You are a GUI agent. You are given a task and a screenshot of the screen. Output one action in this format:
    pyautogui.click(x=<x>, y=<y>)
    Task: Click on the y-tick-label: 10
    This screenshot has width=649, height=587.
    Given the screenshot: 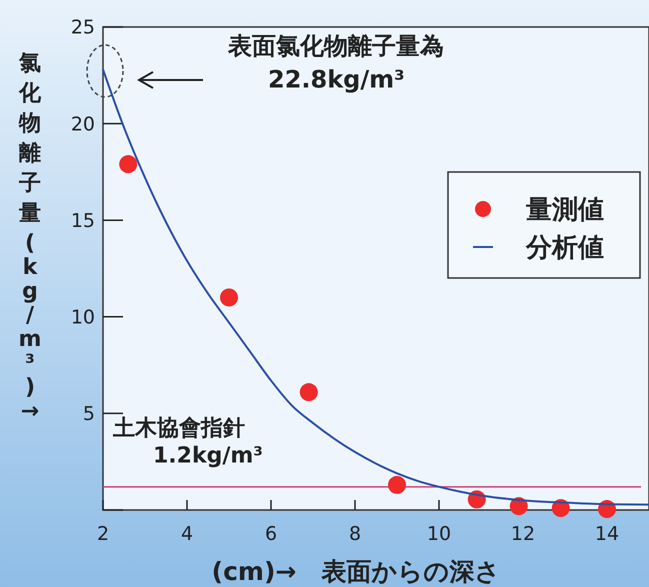 What is the action you would take?
    pyautogui.click(x=82, y=317)
    